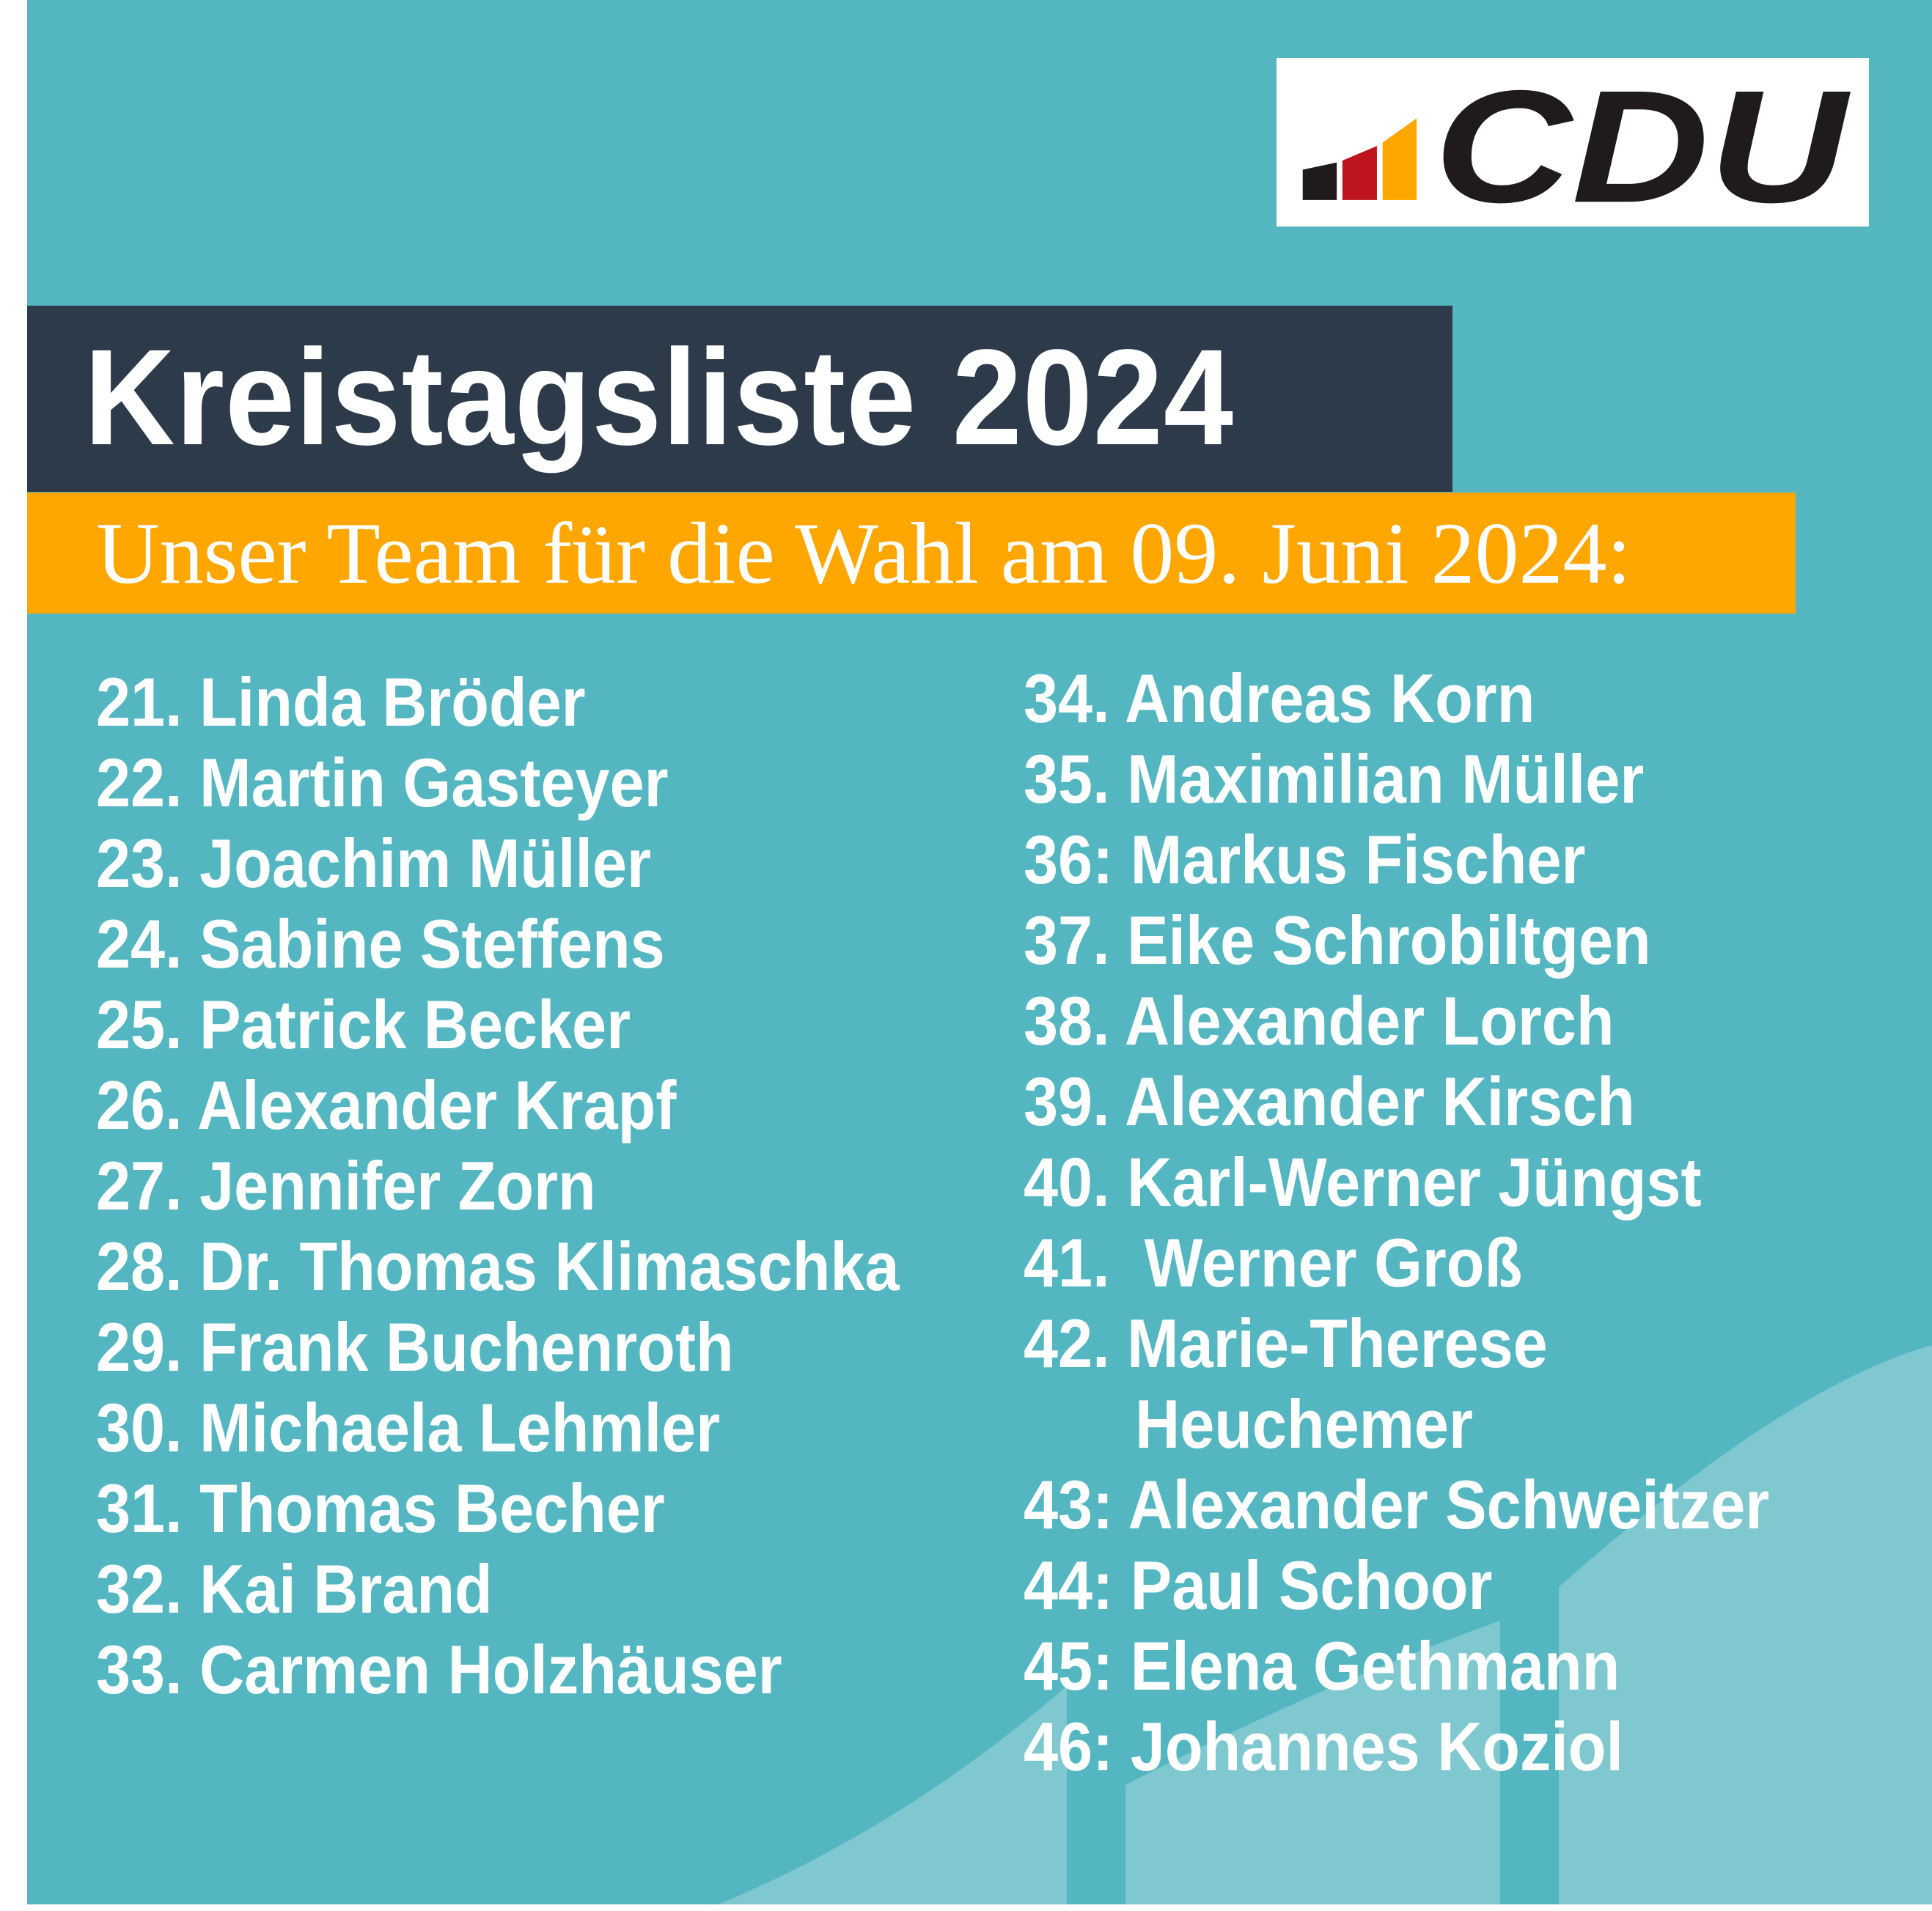  I want to click on logo-text: CDU, so click(1643, 142).